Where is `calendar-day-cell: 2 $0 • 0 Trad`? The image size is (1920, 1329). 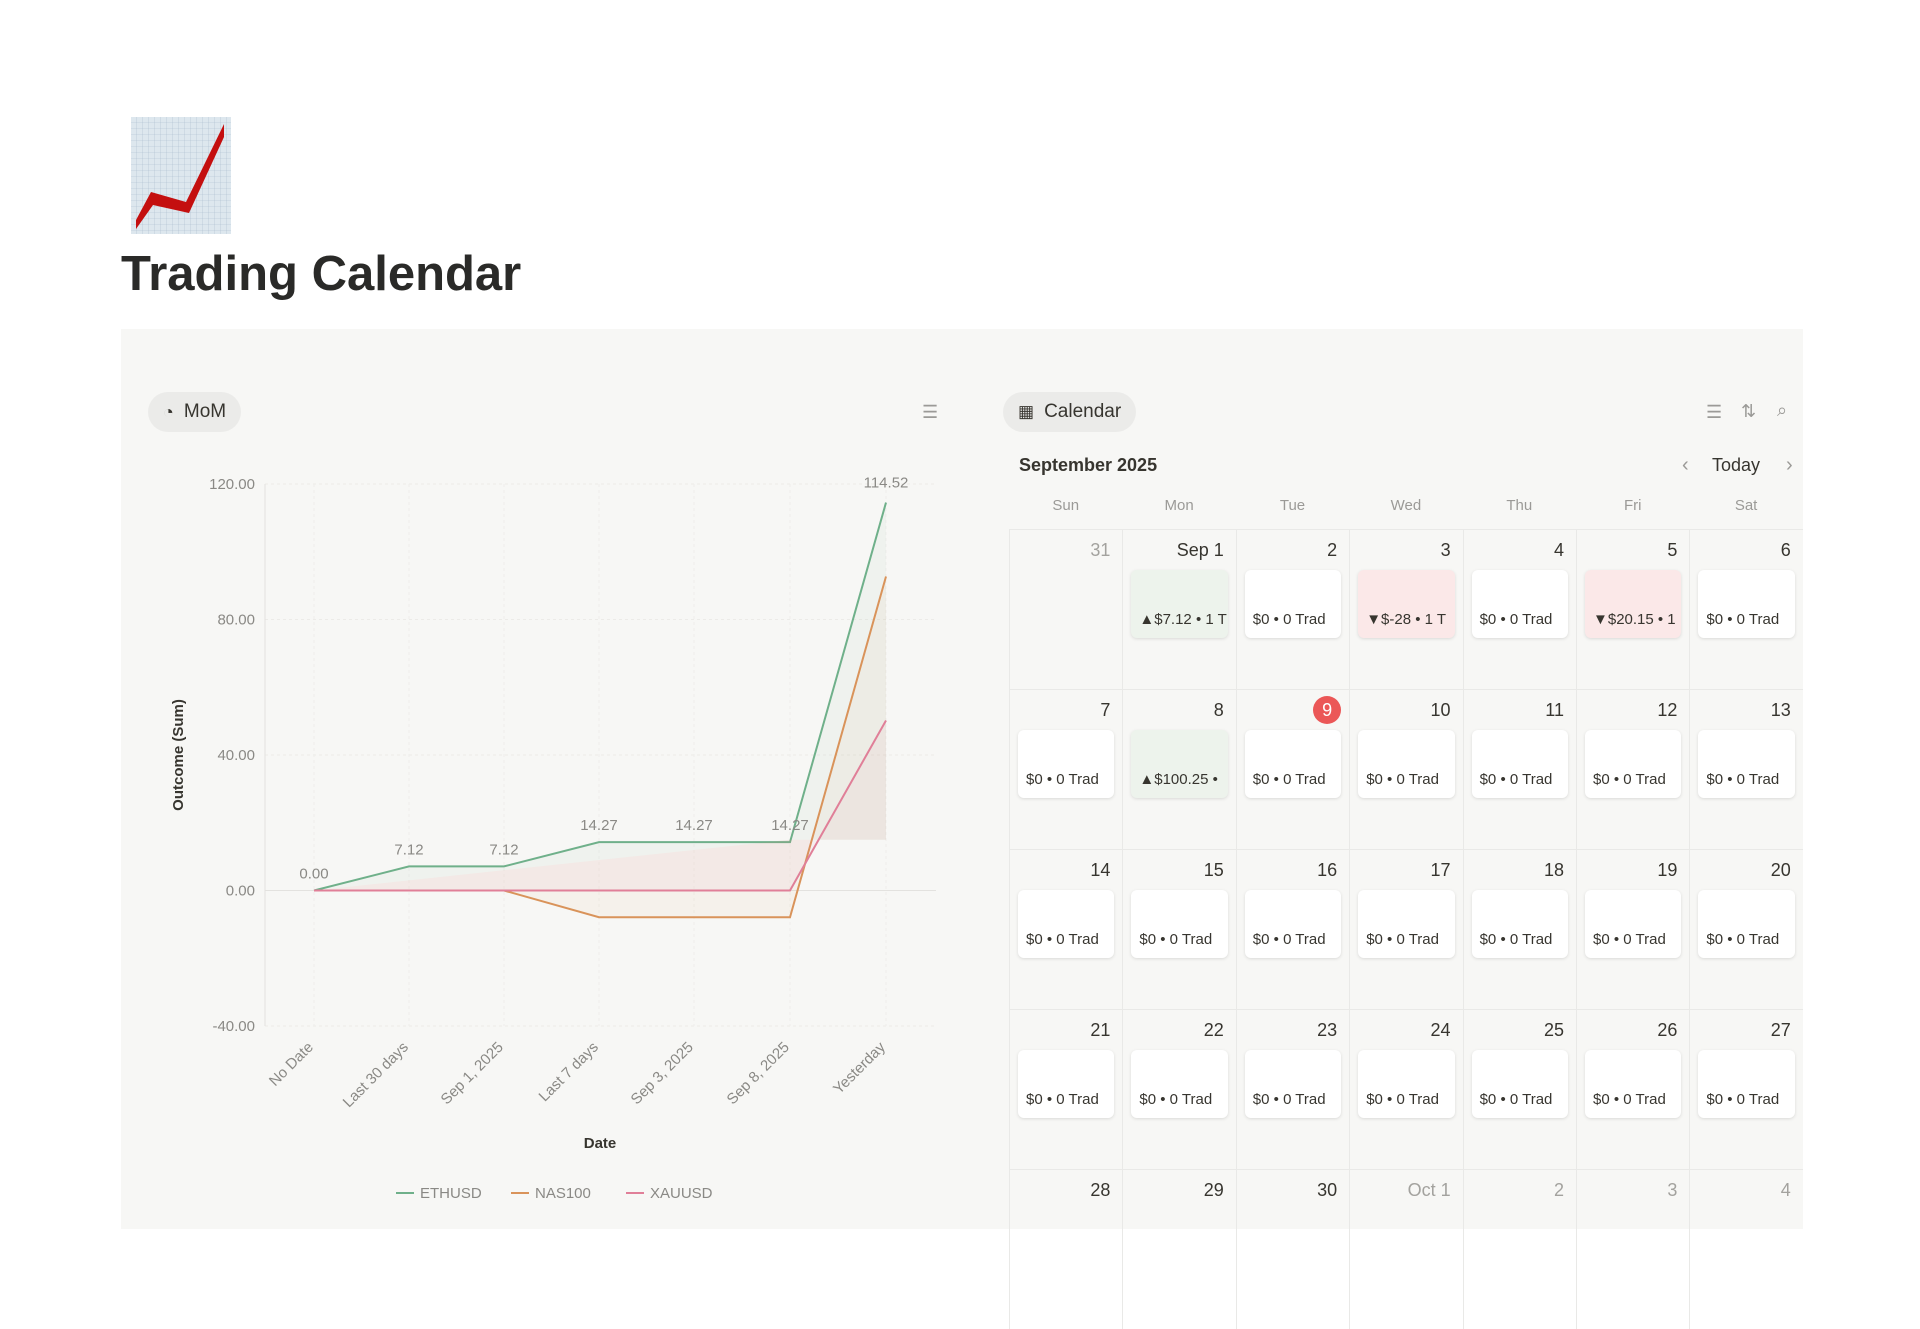 calendar-day-cell: 2 $0 • 0 Trad is located at coordinates (1292, 609).